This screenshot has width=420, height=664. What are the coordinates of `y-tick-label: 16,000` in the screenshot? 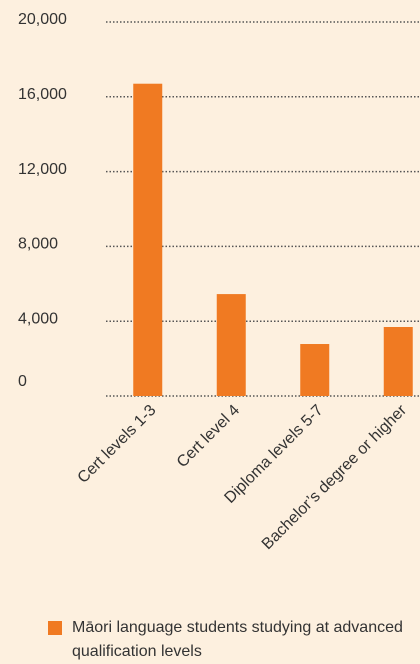 It's located at (42, 94).